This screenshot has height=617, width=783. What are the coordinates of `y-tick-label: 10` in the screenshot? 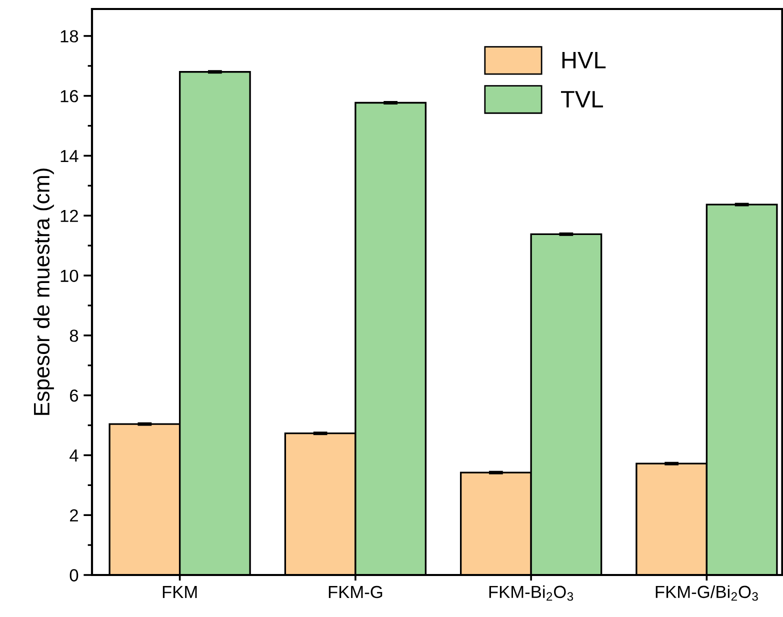 It's located at (69, 276).